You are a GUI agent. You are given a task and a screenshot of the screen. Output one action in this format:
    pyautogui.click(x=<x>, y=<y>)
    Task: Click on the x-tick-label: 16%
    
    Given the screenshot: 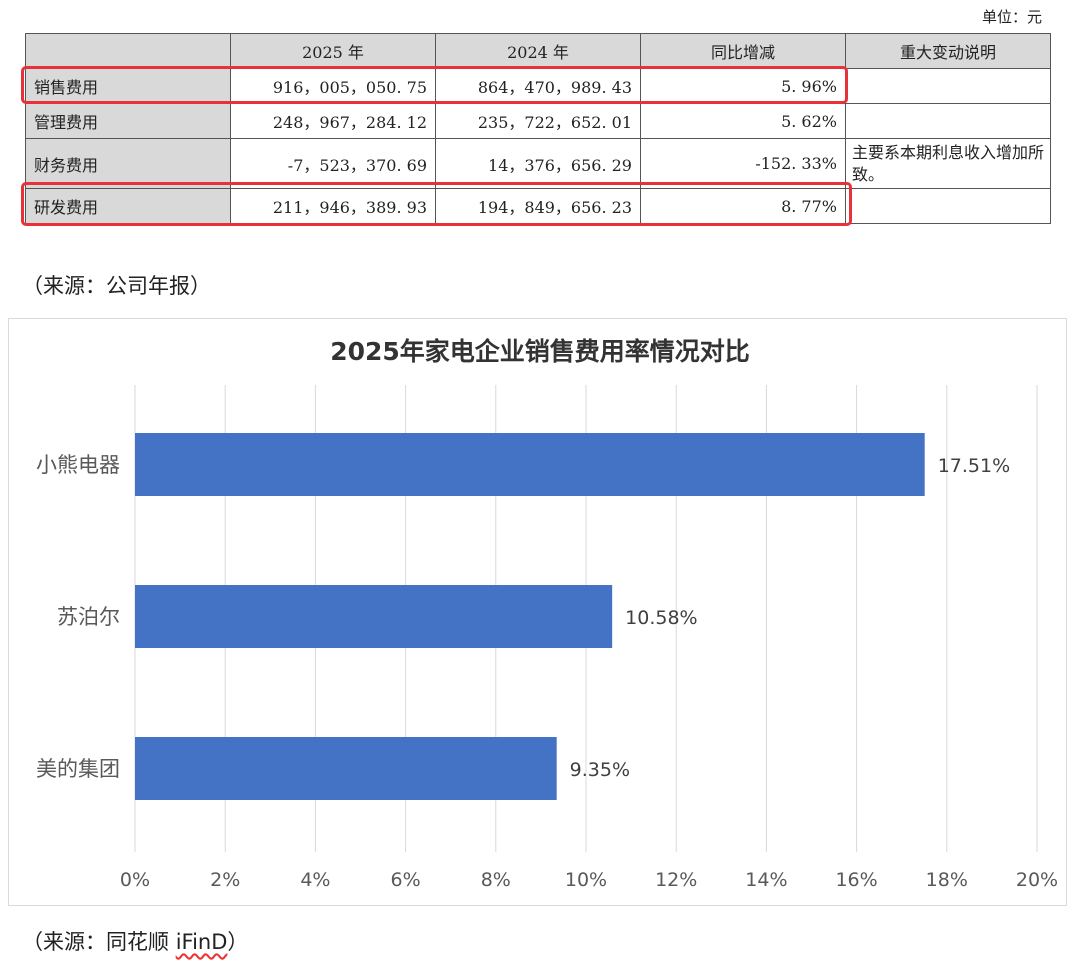 What is the action you would take?
    pyautogui.click(x=856, y=880)
    